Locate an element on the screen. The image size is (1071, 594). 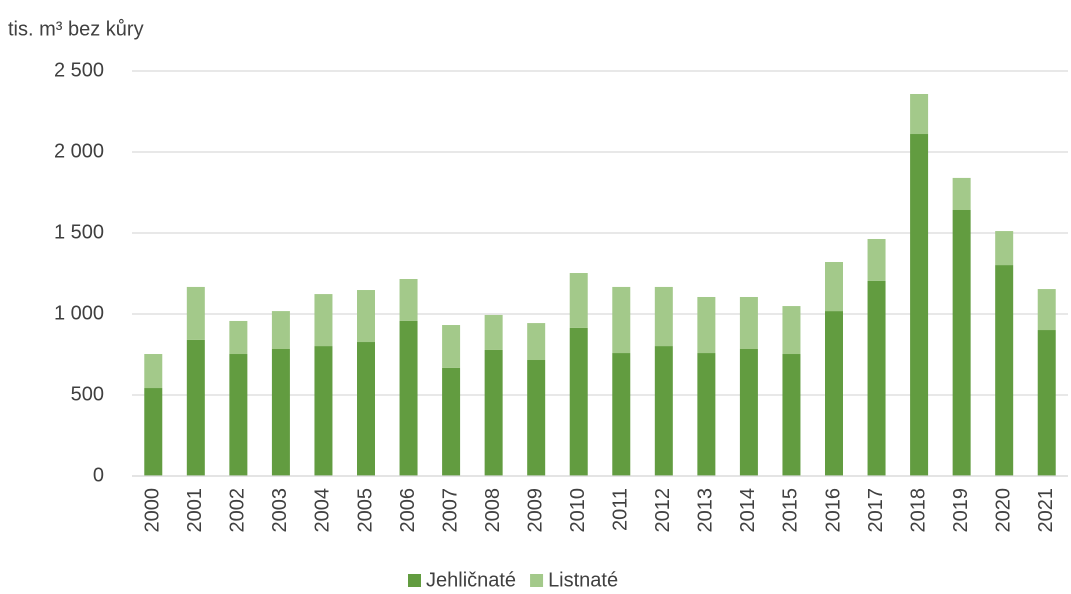
x-tick-label: 2015 is located at coordinates (791, 510).